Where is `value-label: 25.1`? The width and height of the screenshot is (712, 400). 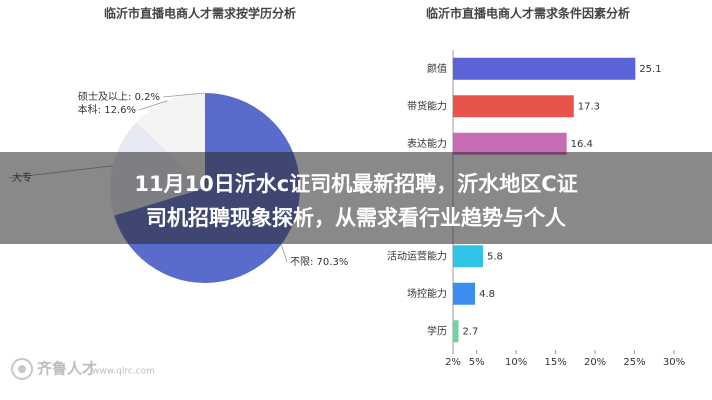
value-label: 25.1 is located at coordinates (650, 69).